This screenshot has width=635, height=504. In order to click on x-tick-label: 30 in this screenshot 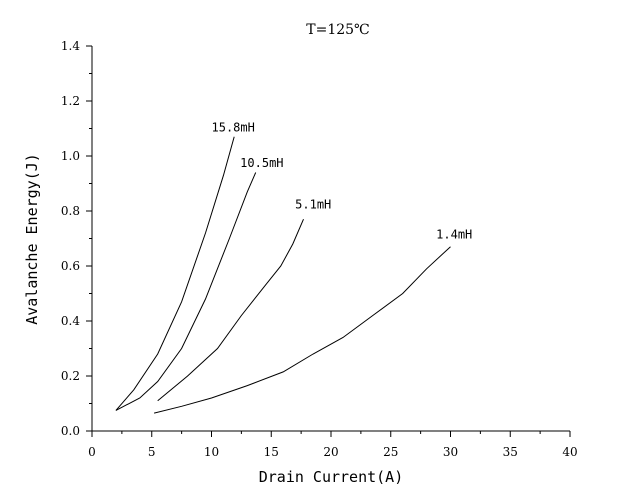, I will do `click(450, 452)`.